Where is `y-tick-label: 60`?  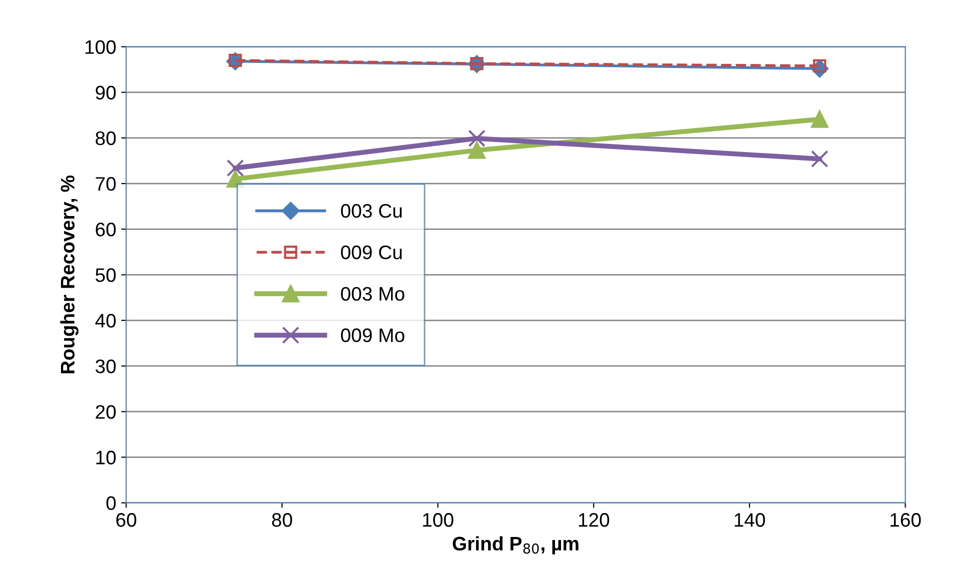
y-tick-label: 60 is located at coordinates (106, 229).